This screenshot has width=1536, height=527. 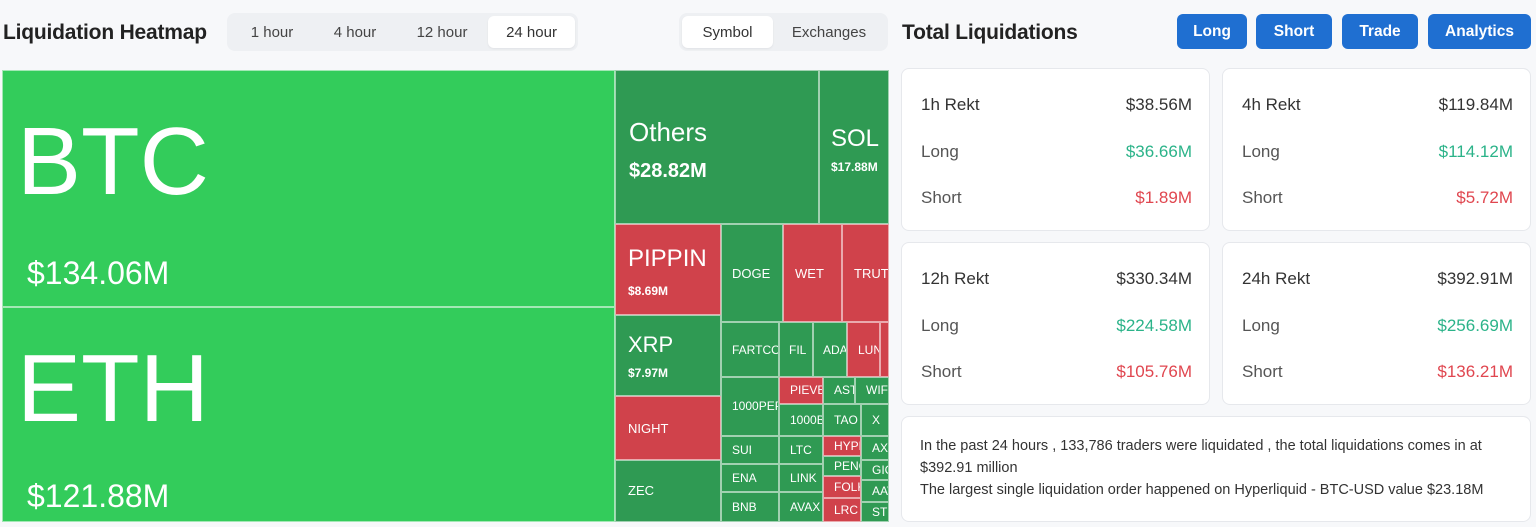 I want to click on tab-24-hour: 24 hour, so click(x=531, y=32).